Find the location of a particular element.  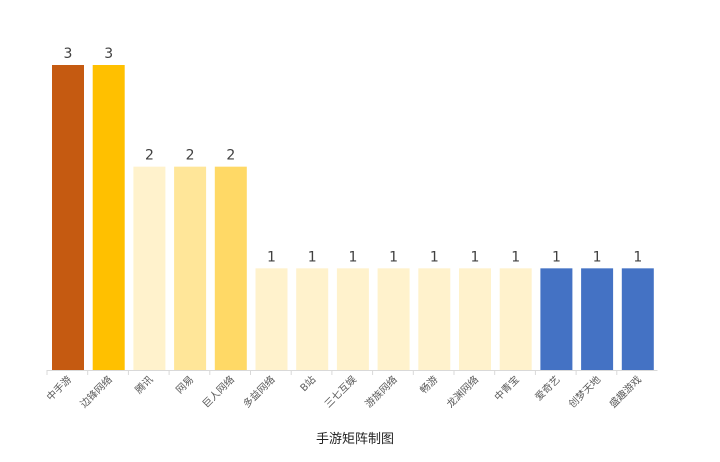

x-tick-label: 创梦天地 is located at coordinates (584, 391).